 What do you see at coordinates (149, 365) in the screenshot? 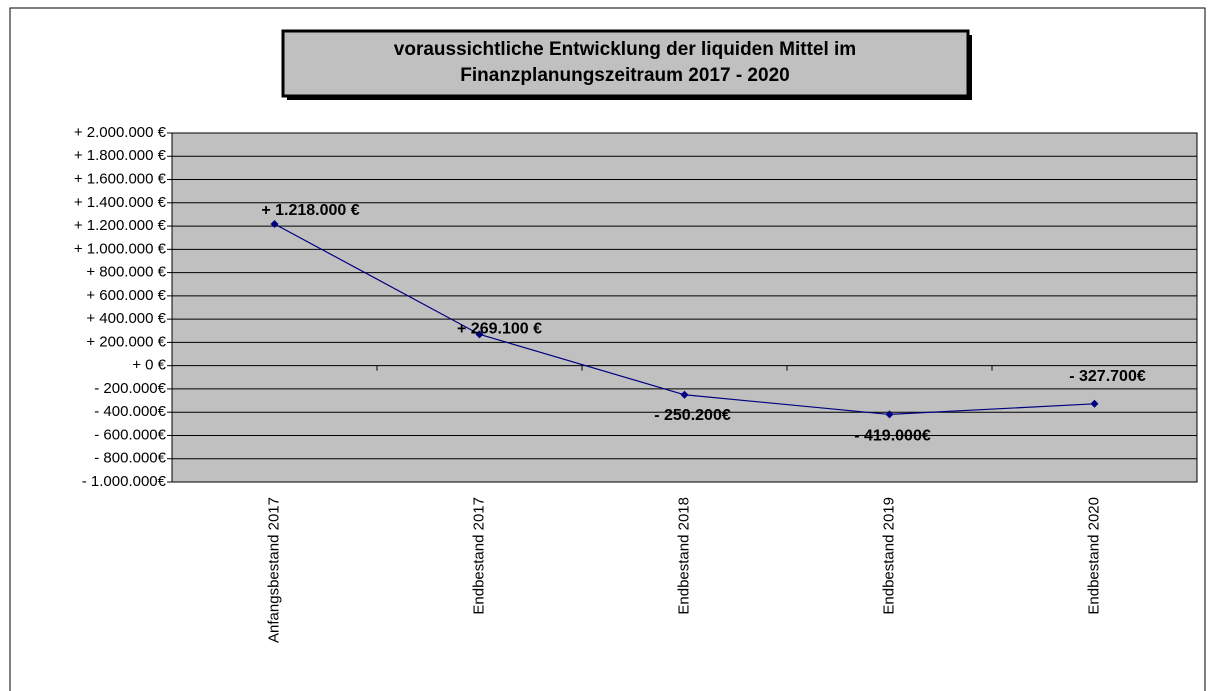
I see `y-tick-label: + 0 €` at bounding box center [149, 365].